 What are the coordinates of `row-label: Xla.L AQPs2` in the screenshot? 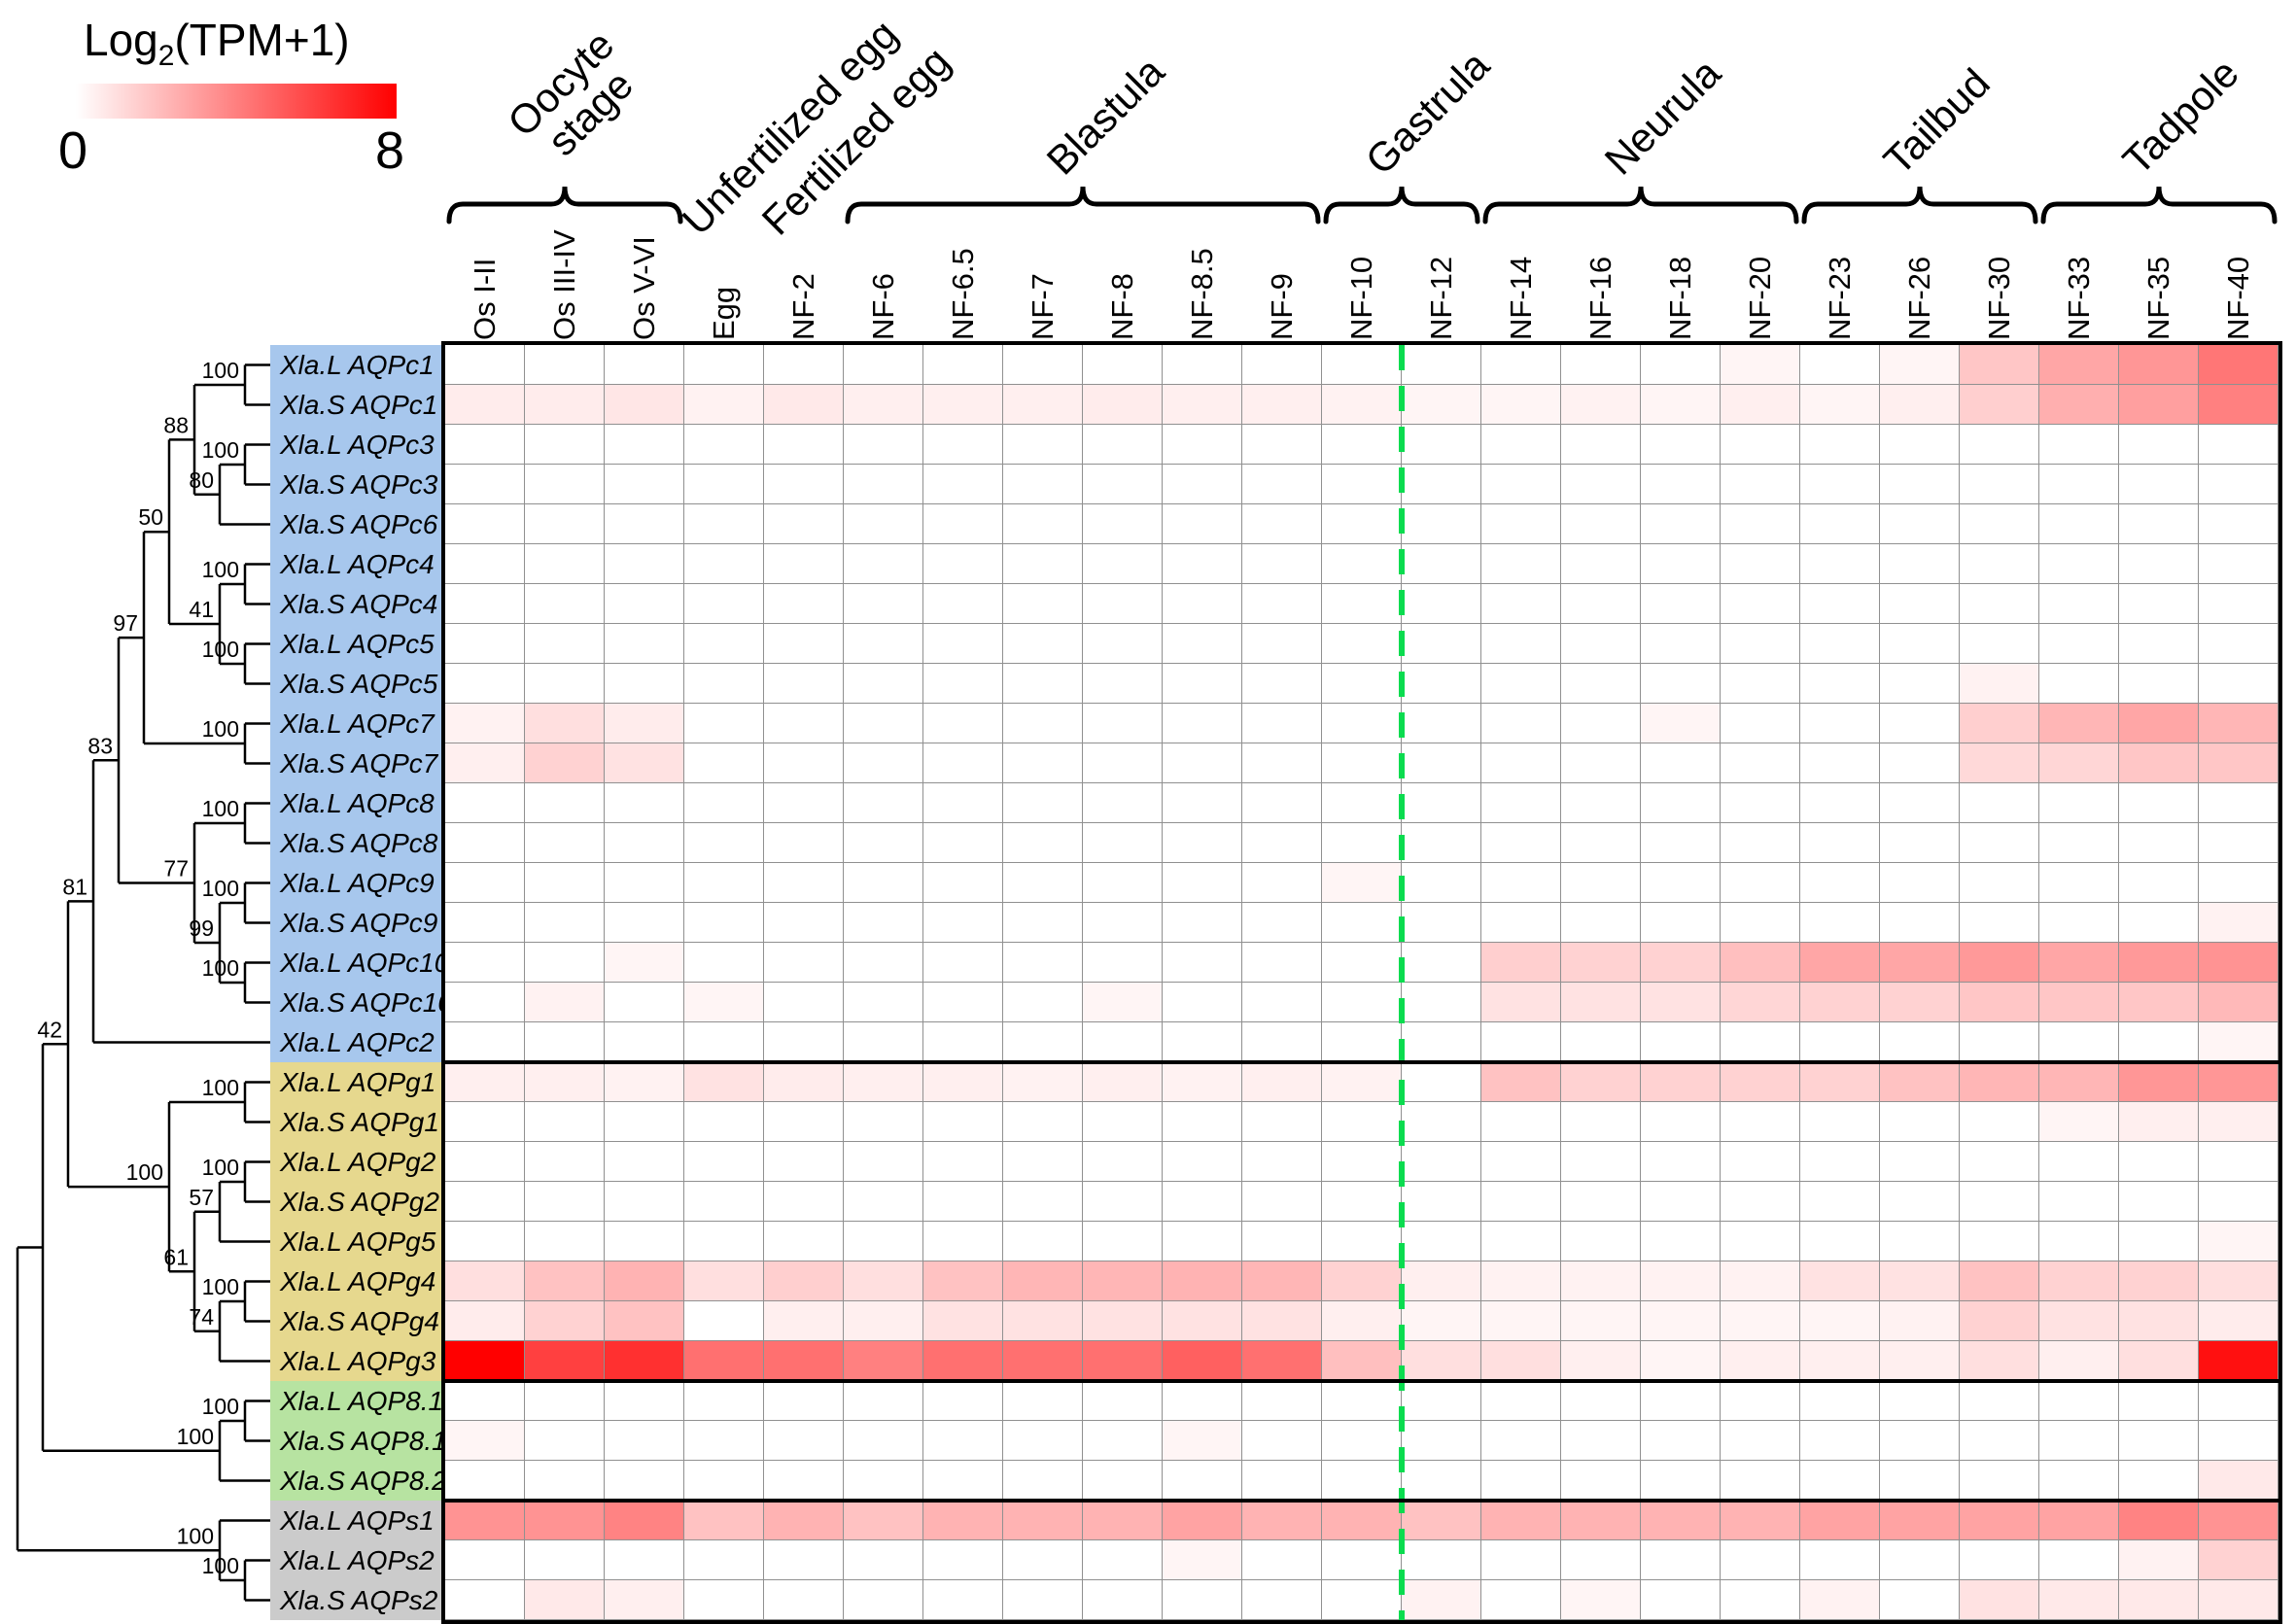 It's located at (357, 1560).